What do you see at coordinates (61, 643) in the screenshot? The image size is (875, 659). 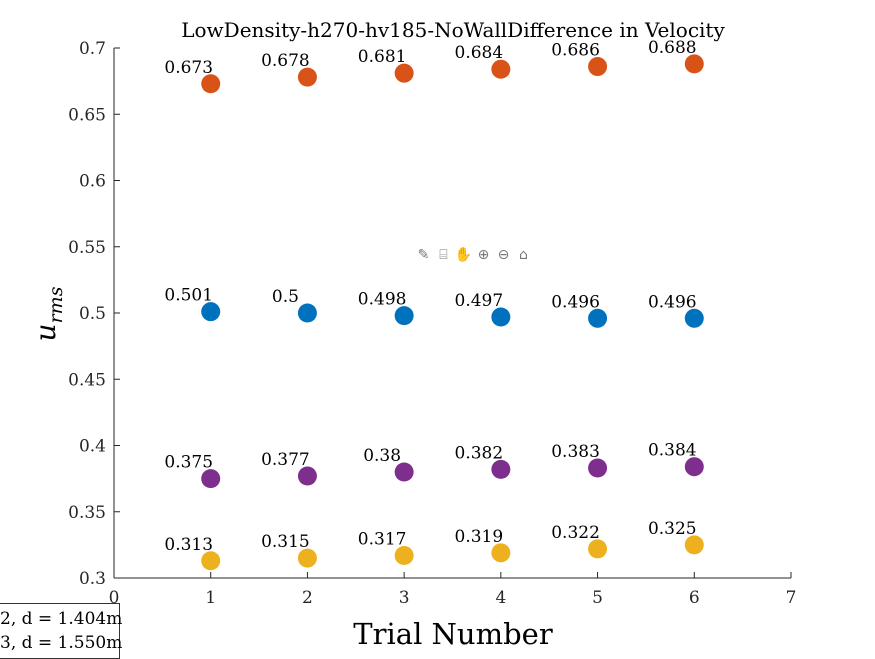 I see `legend-entry: 3, d = 1.550m` at bounding box center [61, 643].